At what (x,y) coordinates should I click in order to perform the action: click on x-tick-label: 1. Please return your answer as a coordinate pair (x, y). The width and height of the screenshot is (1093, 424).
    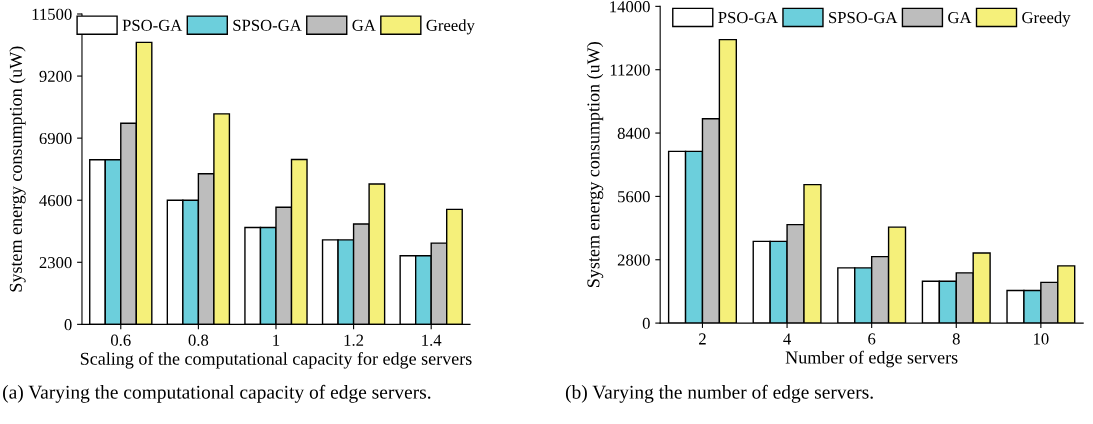
    Looking at the image, I should click on (276, 340).